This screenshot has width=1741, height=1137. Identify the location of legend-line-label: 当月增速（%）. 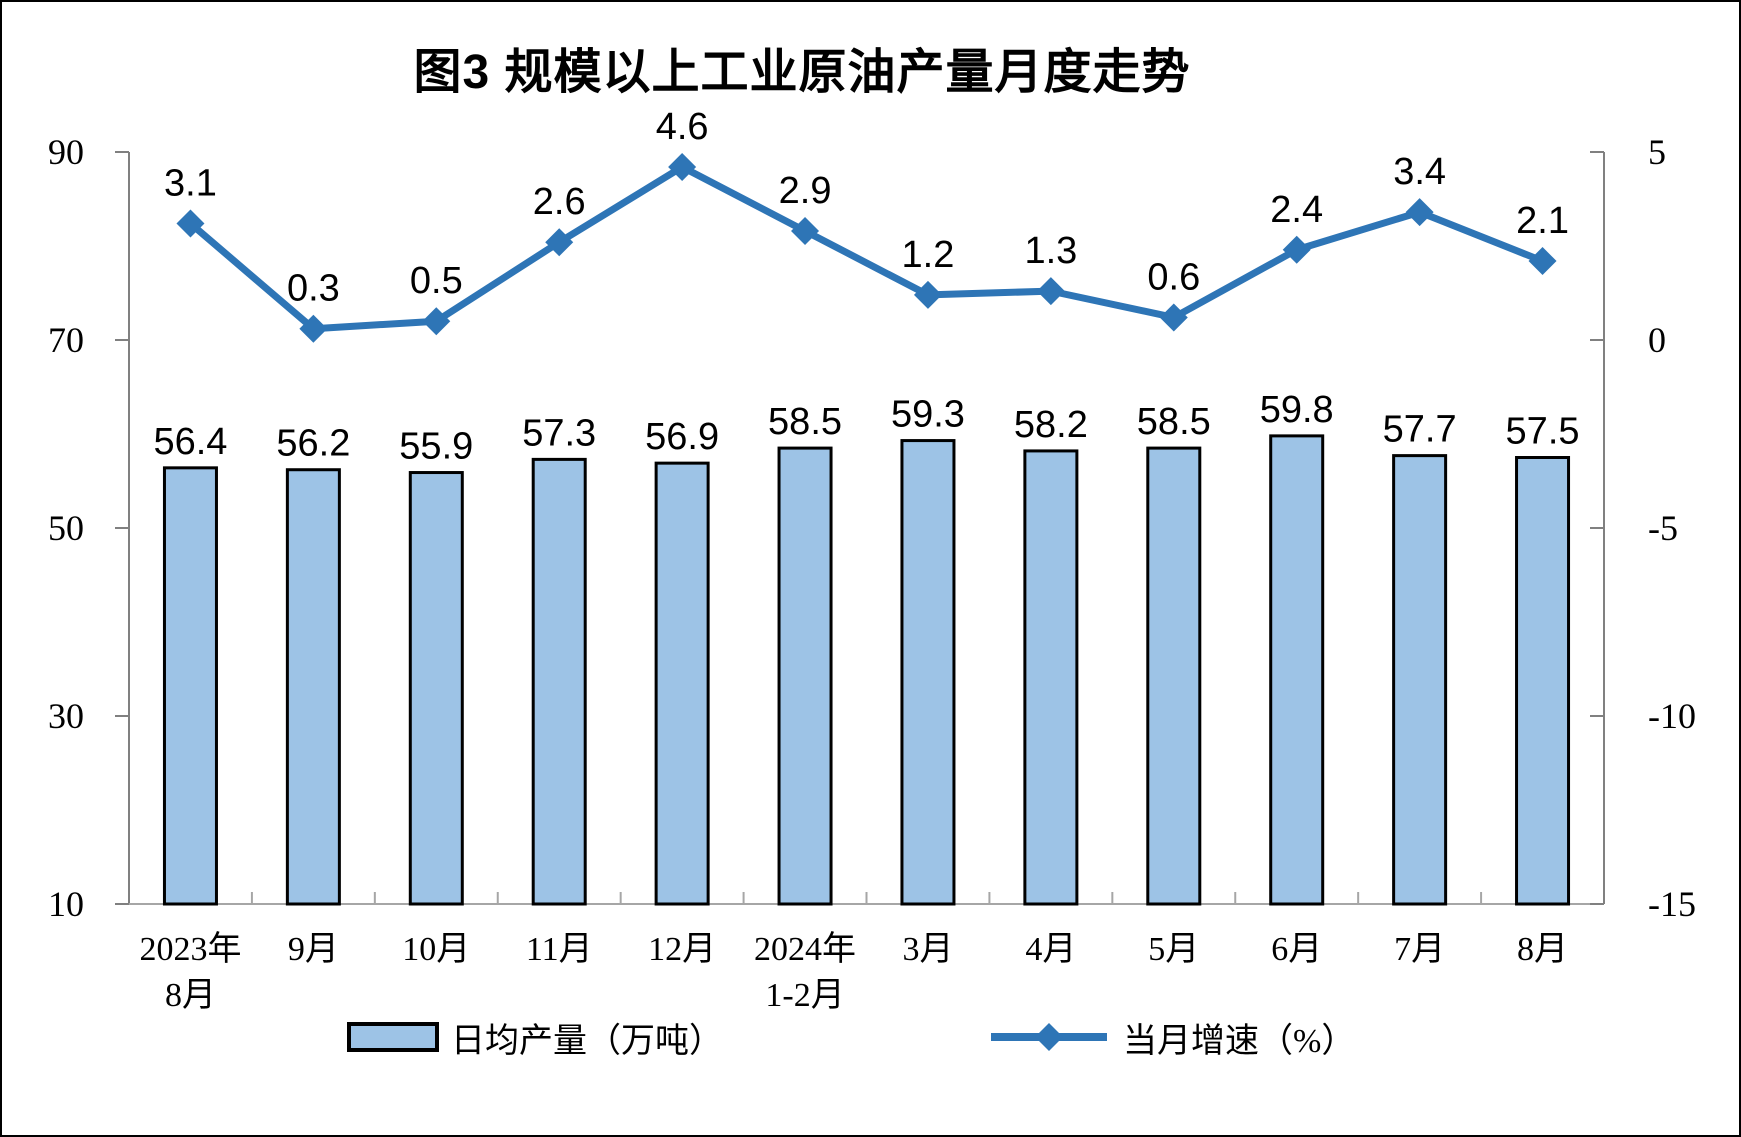
(1239, 1041).